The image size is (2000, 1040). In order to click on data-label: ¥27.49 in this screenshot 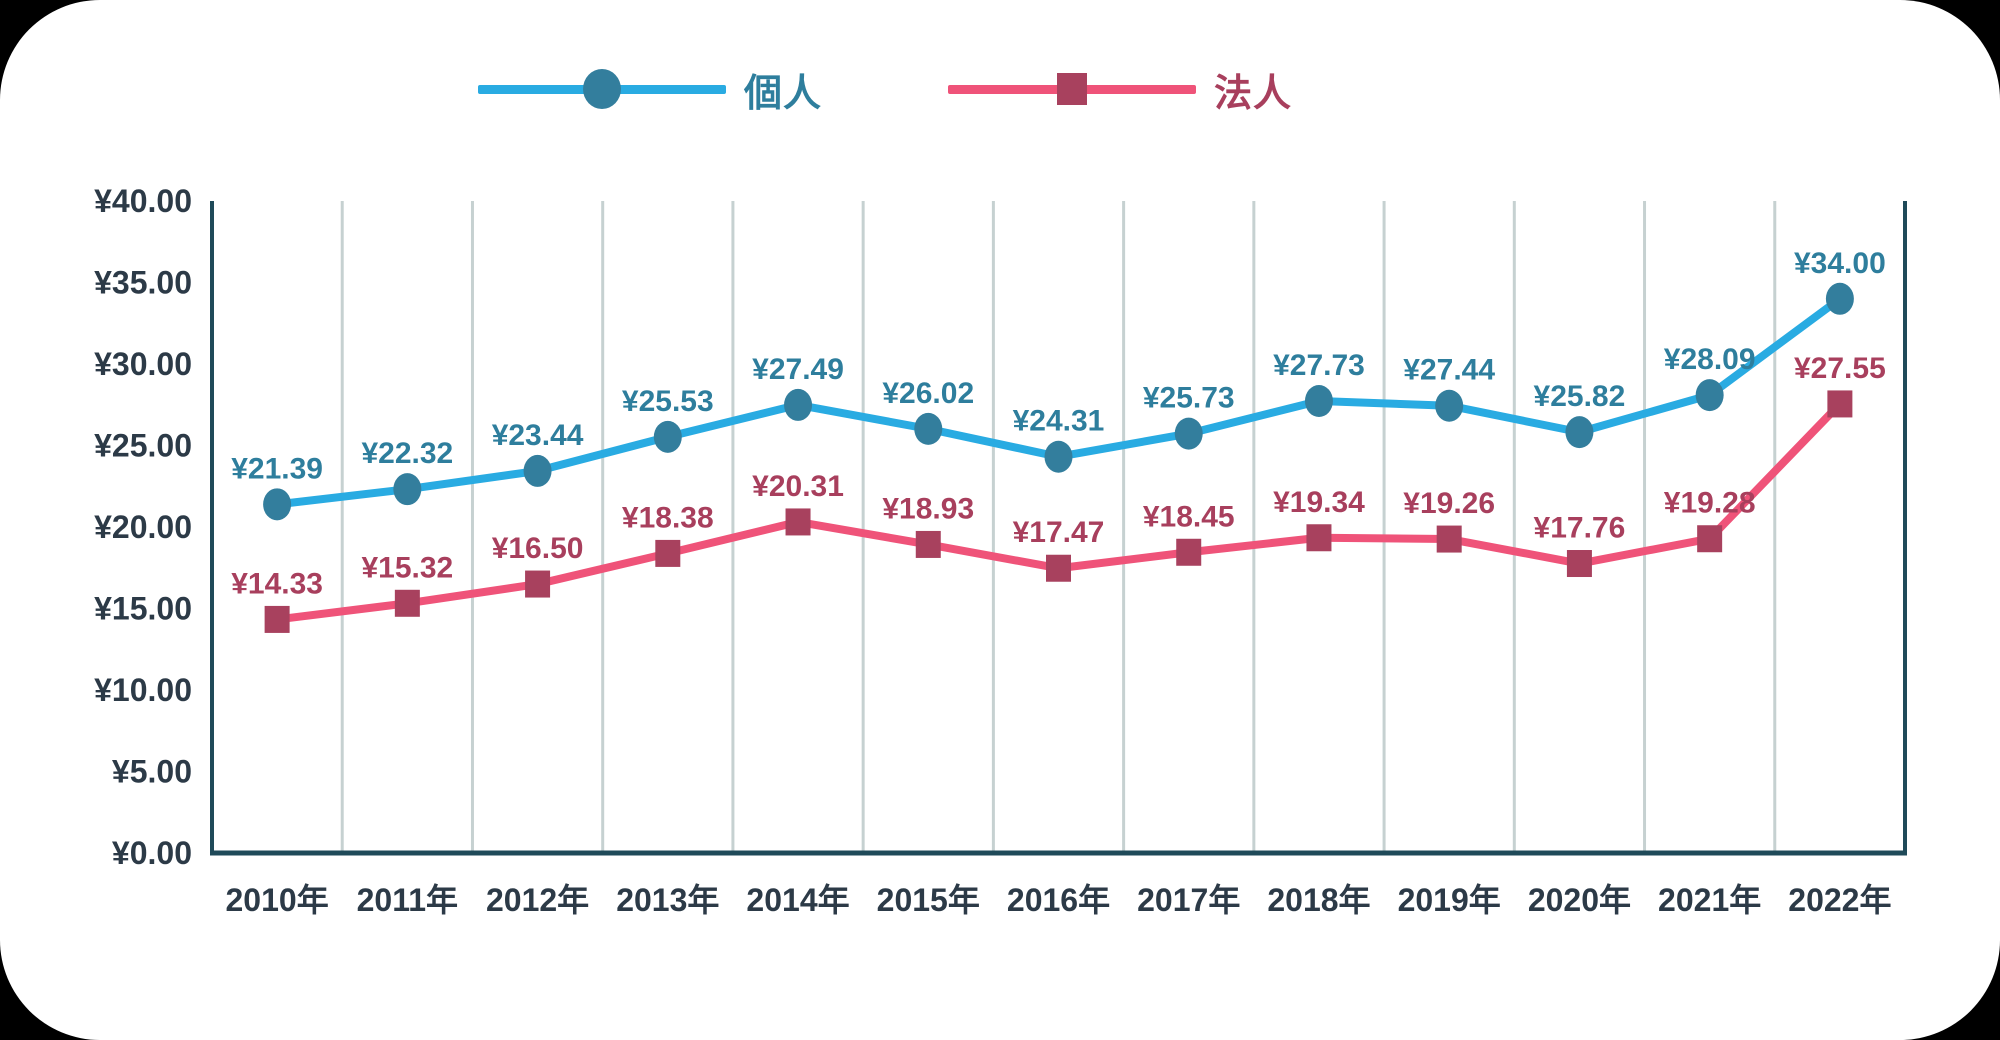, I will do `click(798, 369)`.